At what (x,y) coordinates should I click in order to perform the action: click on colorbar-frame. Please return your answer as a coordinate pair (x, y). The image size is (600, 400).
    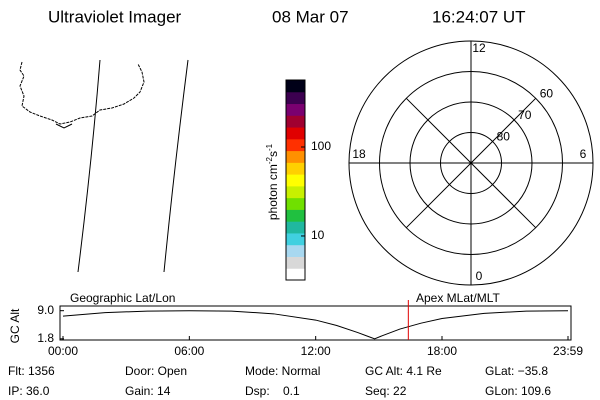
    Looking at the image, I should click on (295, 180).